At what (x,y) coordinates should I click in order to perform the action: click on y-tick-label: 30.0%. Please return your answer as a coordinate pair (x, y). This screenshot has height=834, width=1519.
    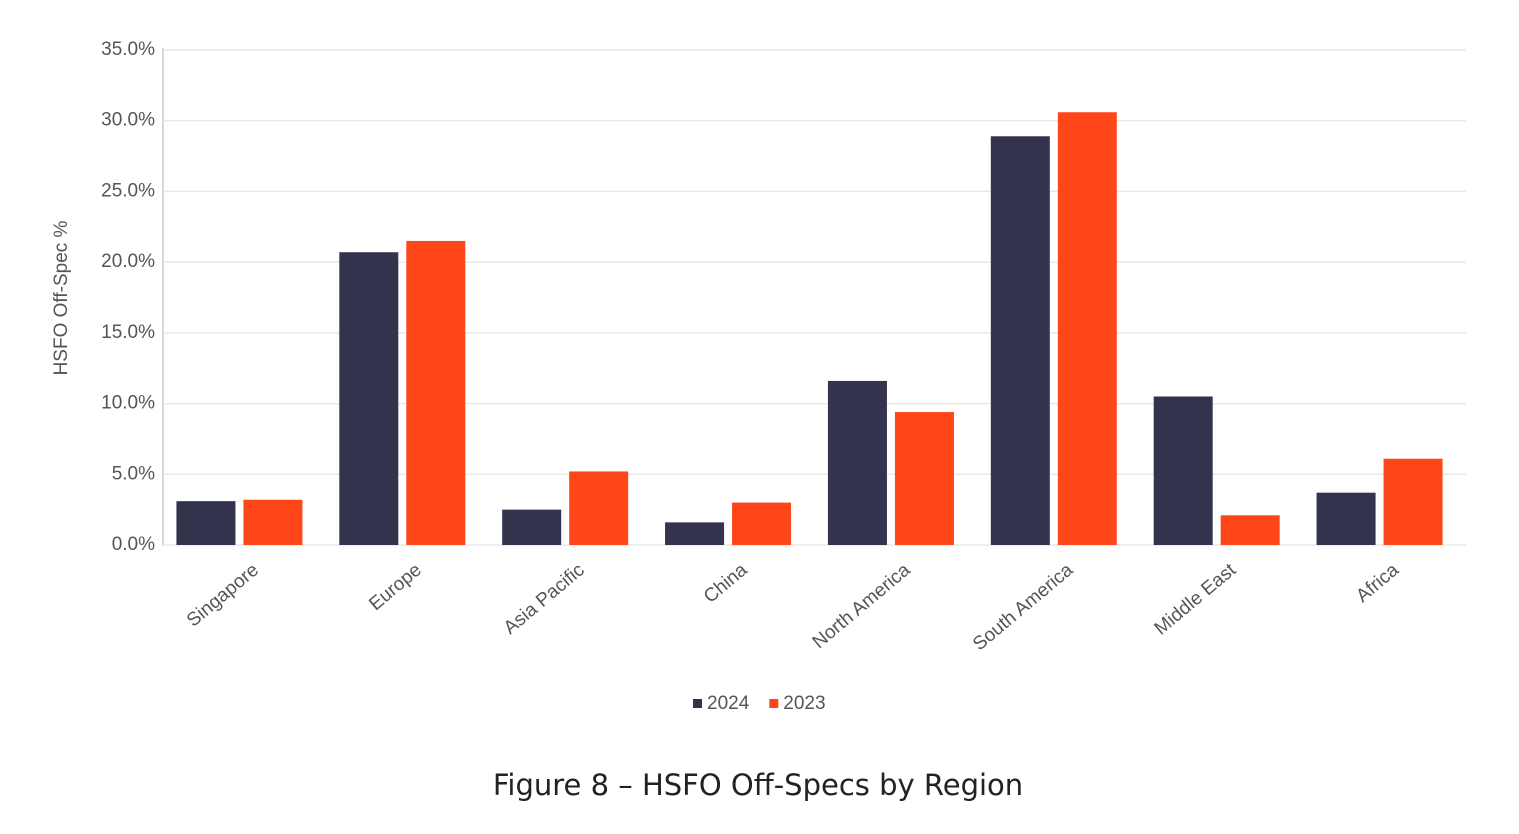
    Looking at the image, I should click on (128, 120).